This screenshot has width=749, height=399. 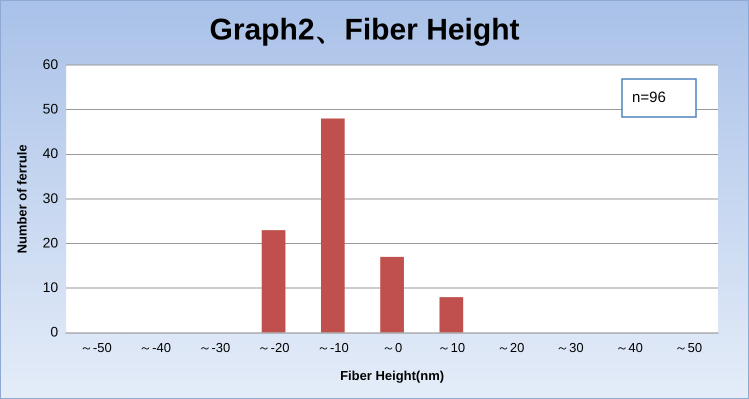 I want to click on annotation: n=96, so click(x=649, y=97).